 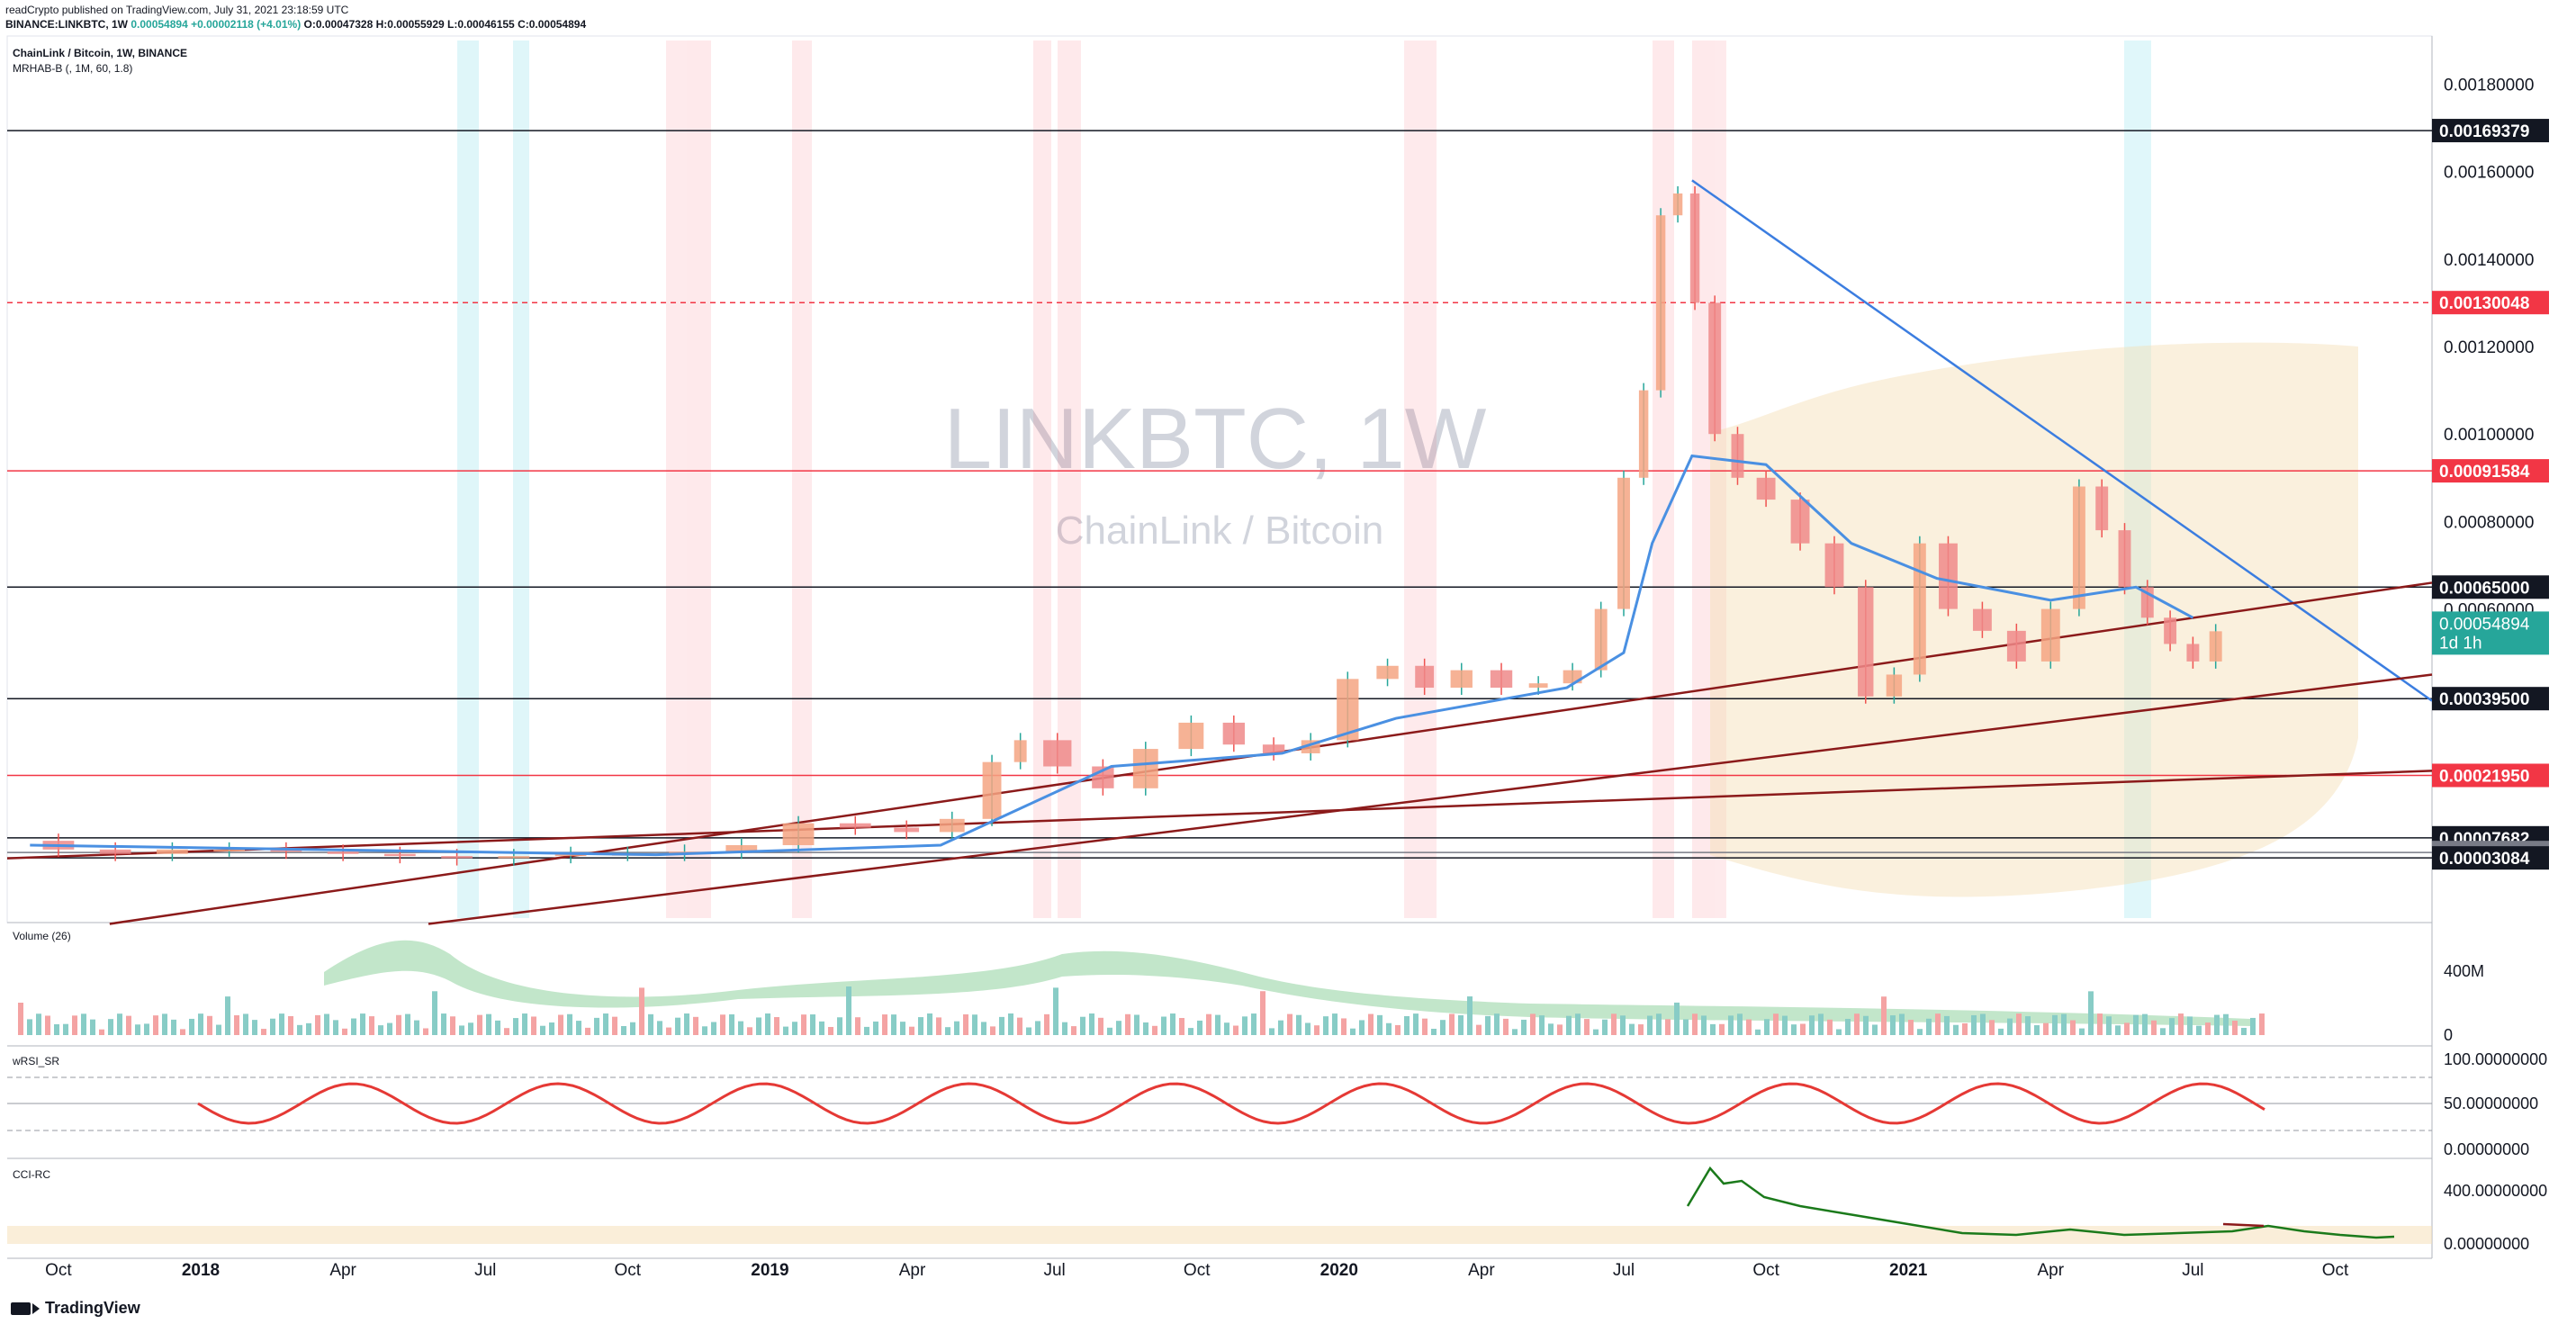 What do you see at coordinates (2489, 347) in the screenshot?
I see `price-axis-tick-3: 0.00120000` at bounding box center [2489, 347].